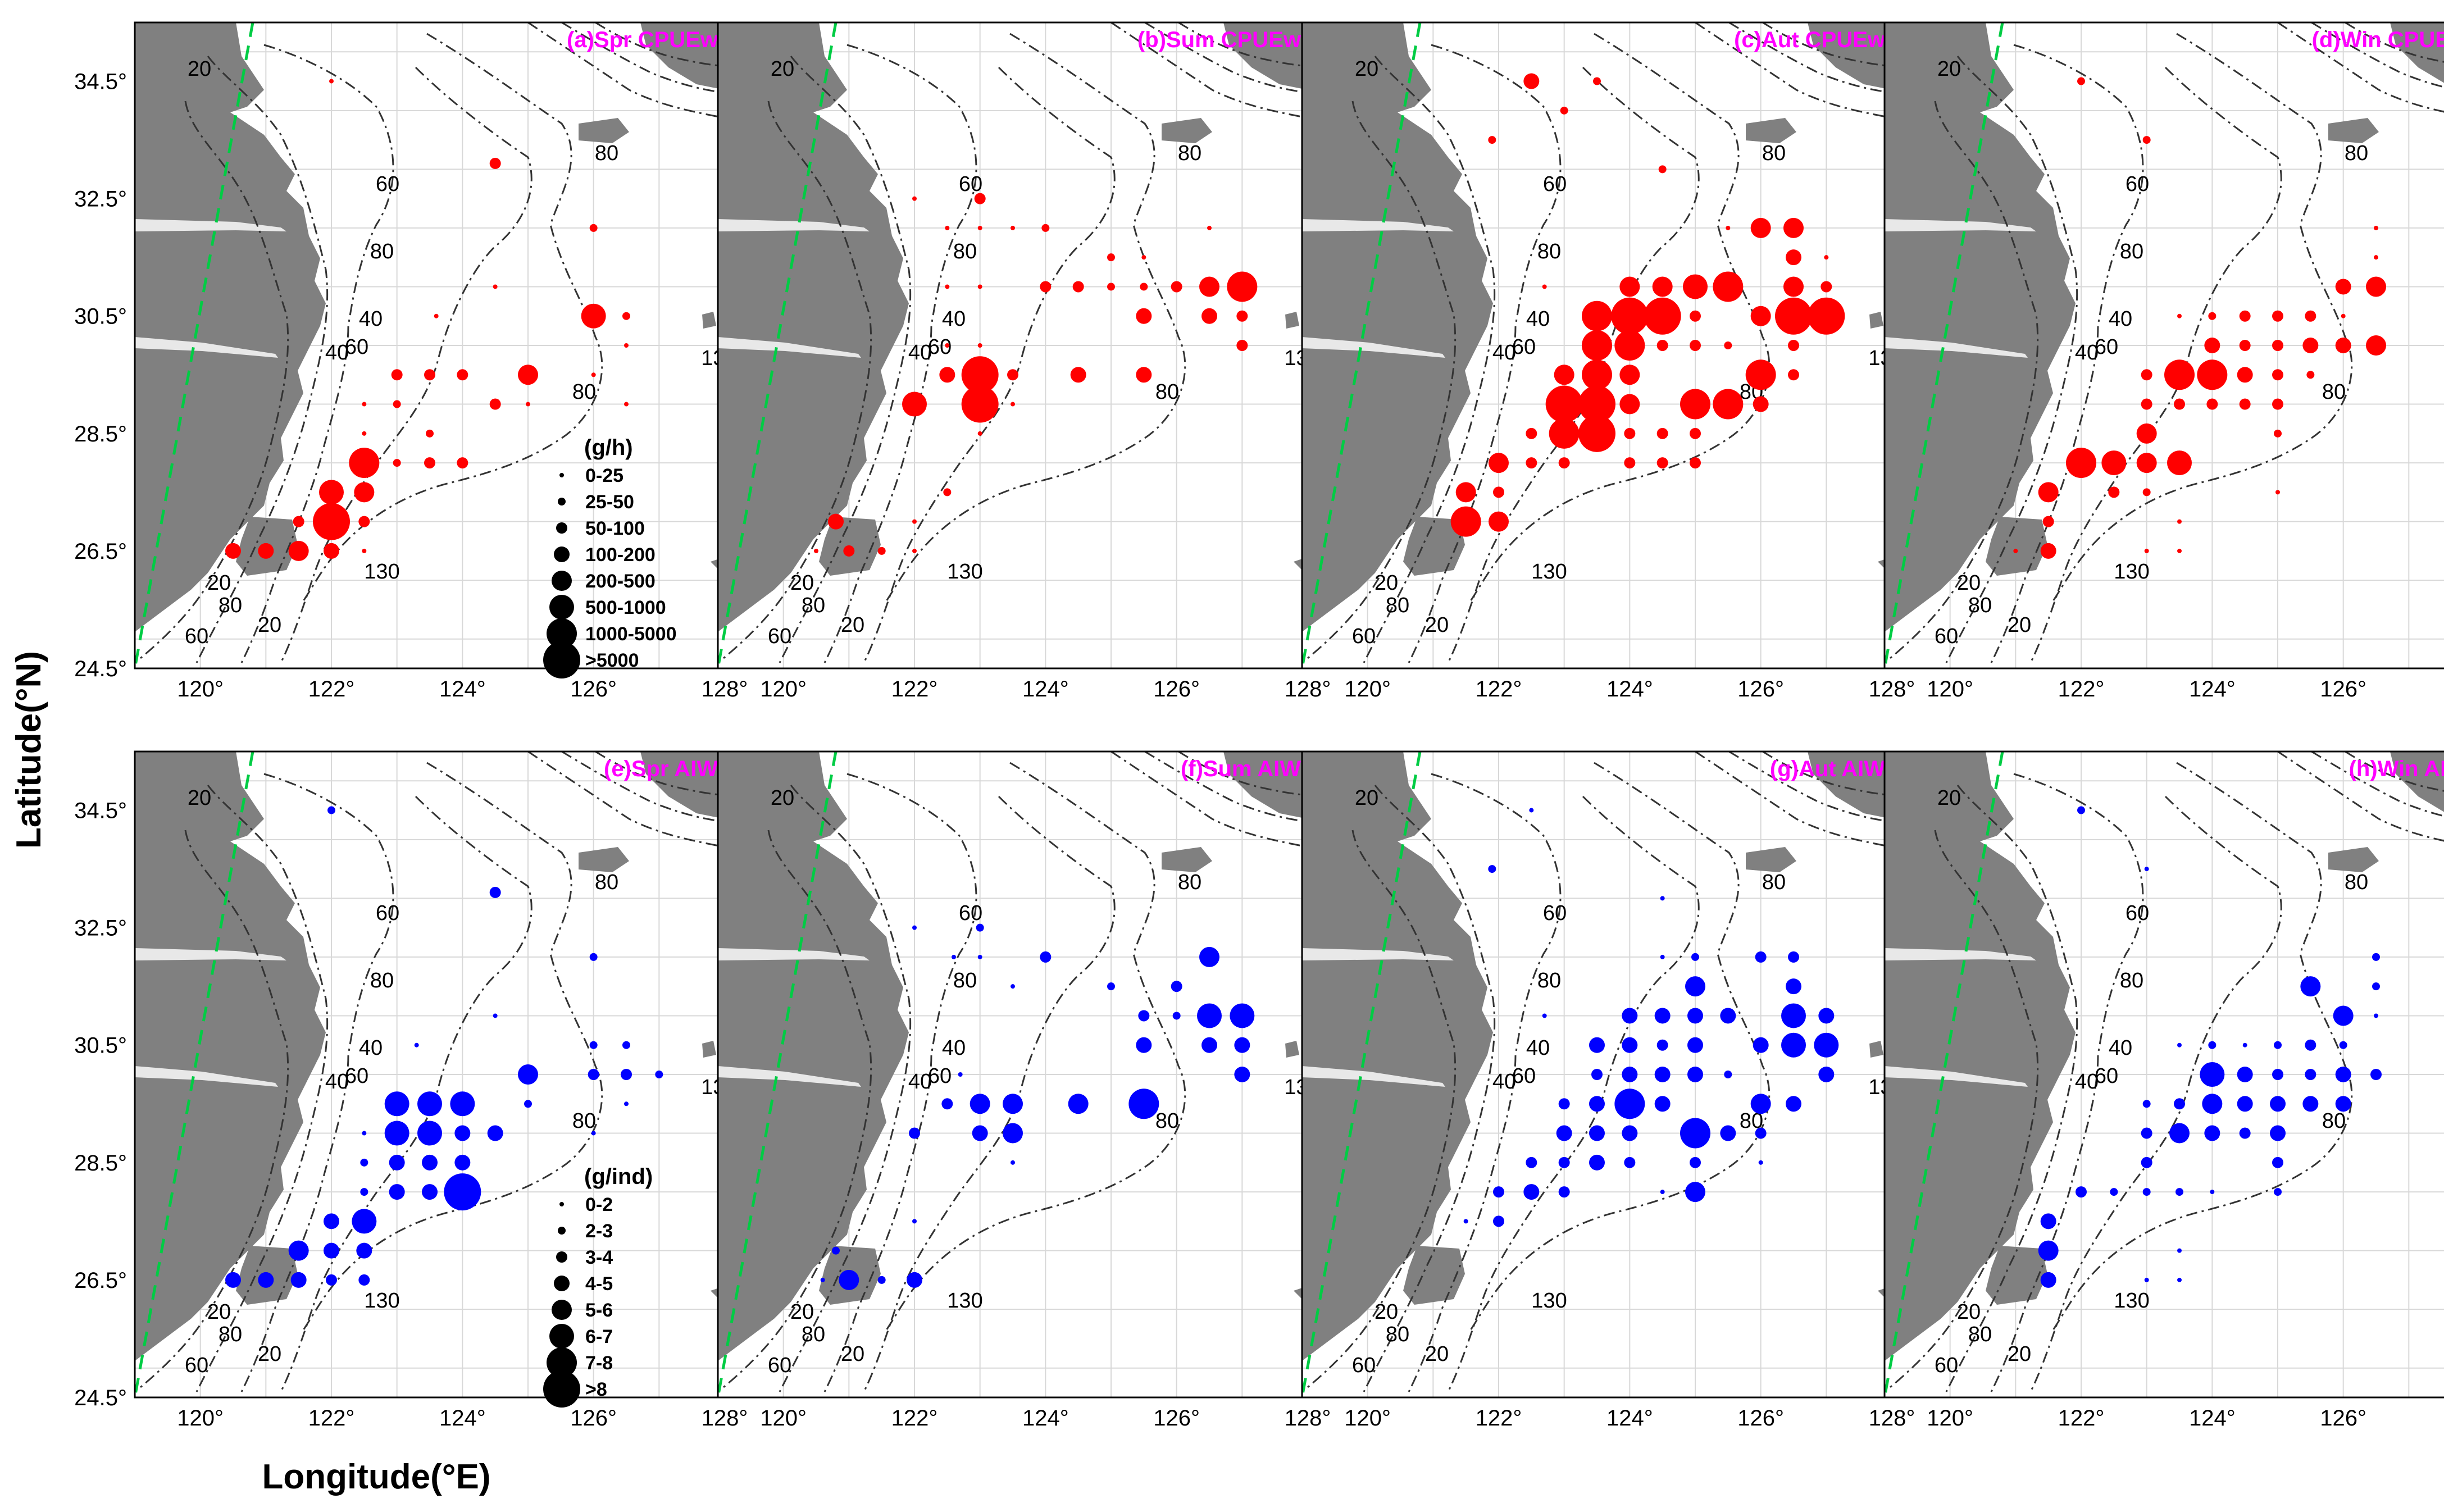 Image resolution: width=2444 pixels, height=1512 pixels. Describe the element at coordinates (1367, 690) in the screenshot. I see `x-tick-label: 120°` at that location.